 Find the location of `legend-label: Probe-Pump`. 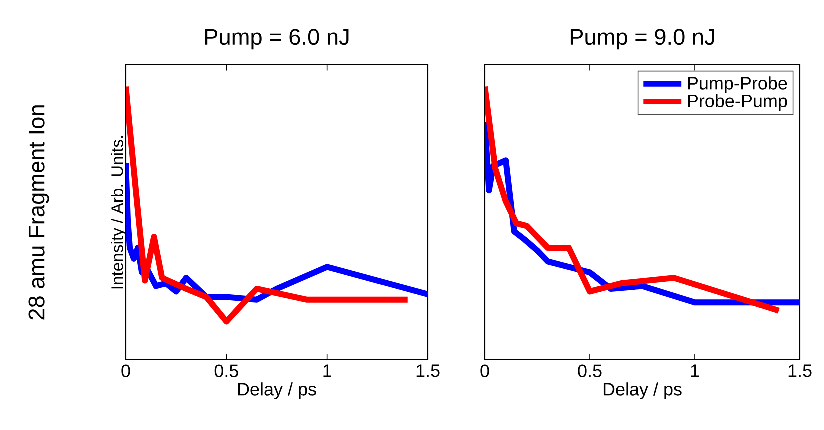

legend-label: Probe-Pump is located at coordinates (738, 103).